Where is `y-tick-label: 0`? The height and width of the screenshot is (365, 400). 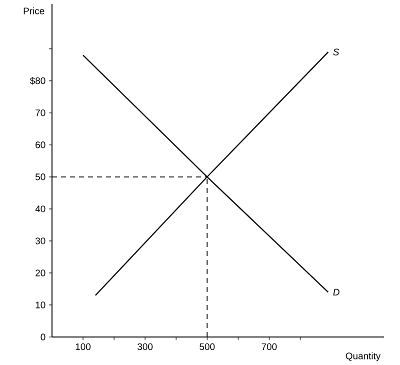
y-tick-label: 0 is located at coordinates (43, 337).